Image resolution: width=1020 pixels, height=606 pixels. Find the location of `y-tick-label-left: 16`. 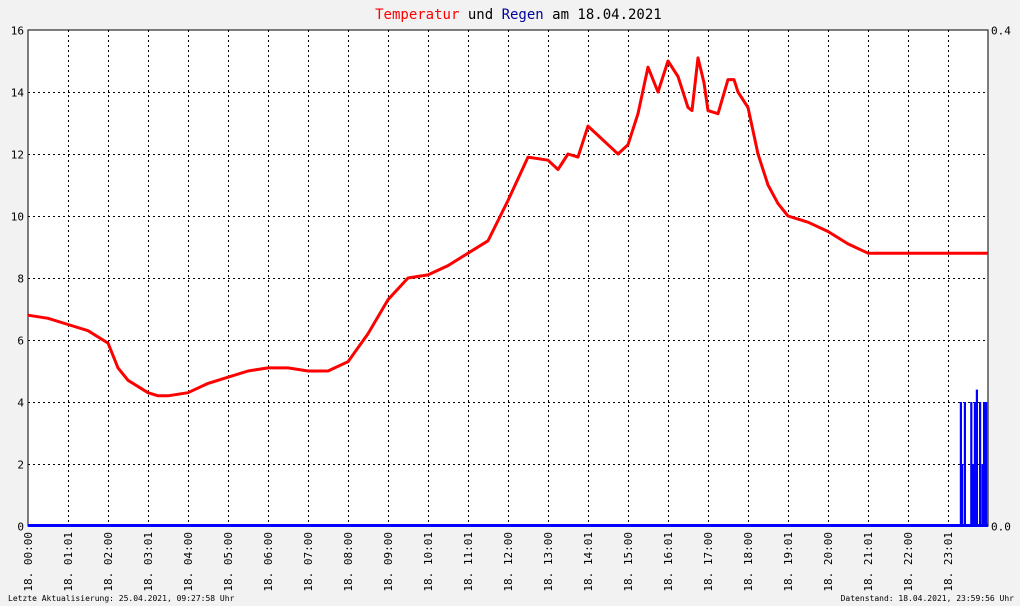

y-tick-label-left: 16 is located at coordinates (17, 31).